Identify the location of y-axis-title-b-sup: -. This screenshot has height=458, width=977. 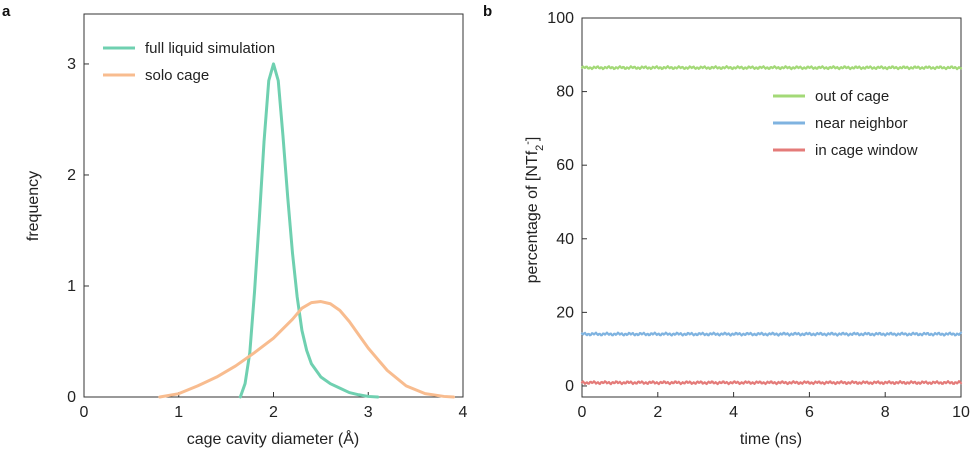
(528, 143).